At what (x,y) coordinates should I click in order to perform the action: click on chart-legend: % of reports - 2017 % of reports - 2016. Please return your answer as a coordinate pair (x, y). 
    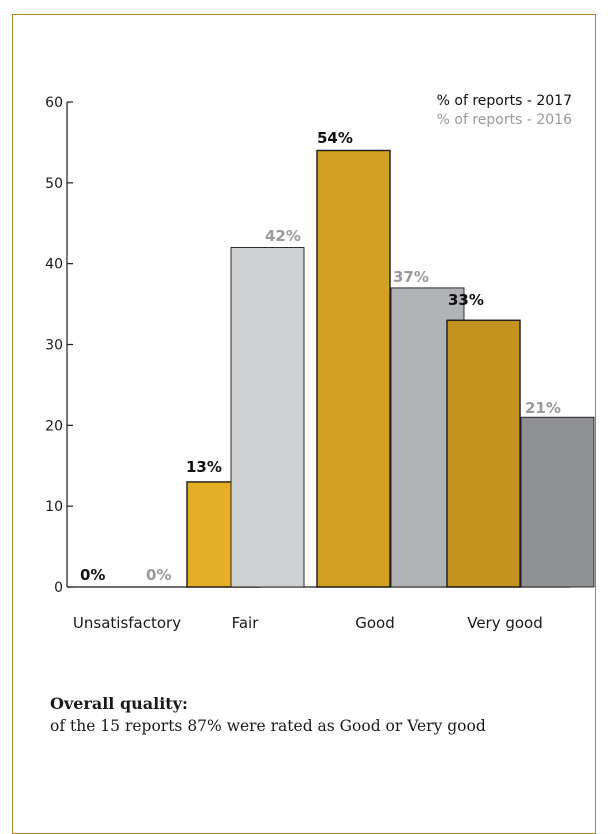
    Looking at the image, I should click on (504, 110).